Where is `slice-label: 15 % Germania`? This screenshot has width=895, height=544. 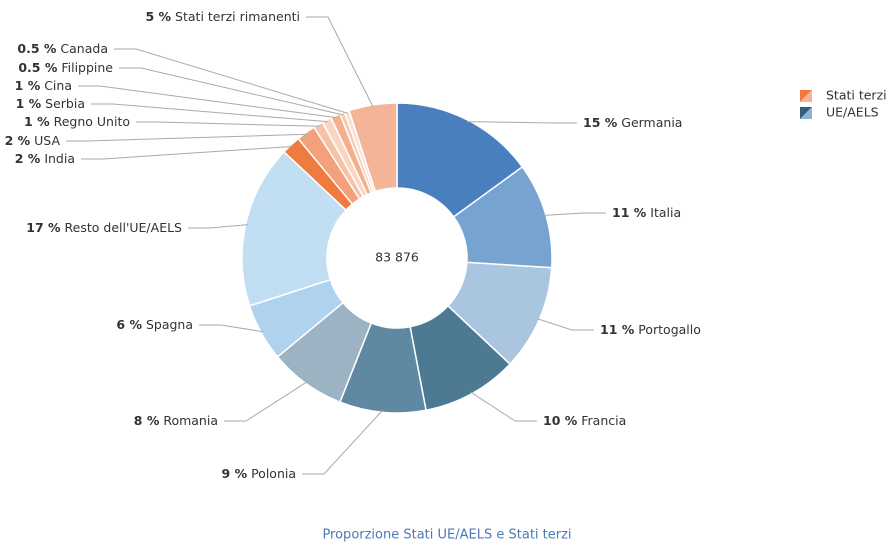
slice-label: 15 % Germania is located at coordinates (632, 122).